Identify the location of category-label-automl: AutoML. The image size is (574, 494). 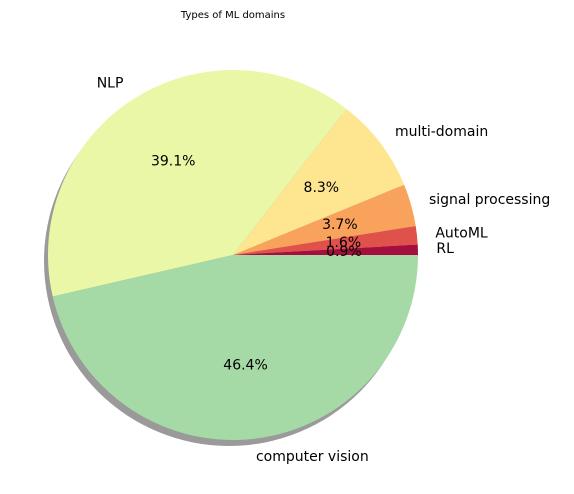
(461, 233).